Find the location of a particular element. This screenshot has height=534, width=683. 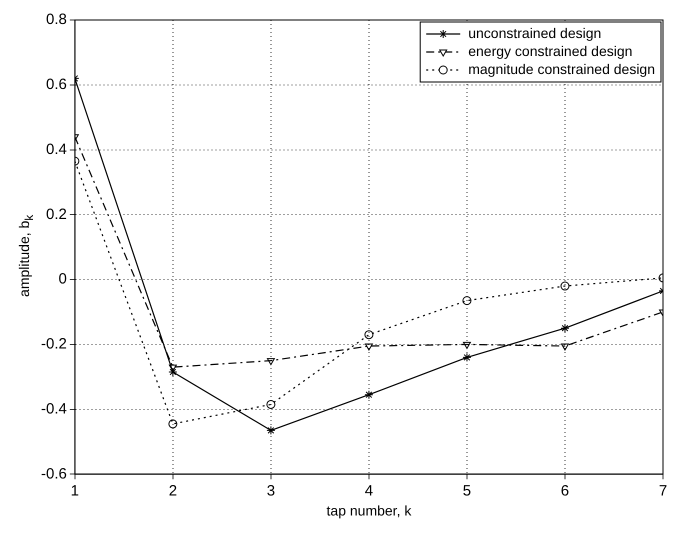

legend-label: magnitude constrained design is located at coordinates (562, 68).